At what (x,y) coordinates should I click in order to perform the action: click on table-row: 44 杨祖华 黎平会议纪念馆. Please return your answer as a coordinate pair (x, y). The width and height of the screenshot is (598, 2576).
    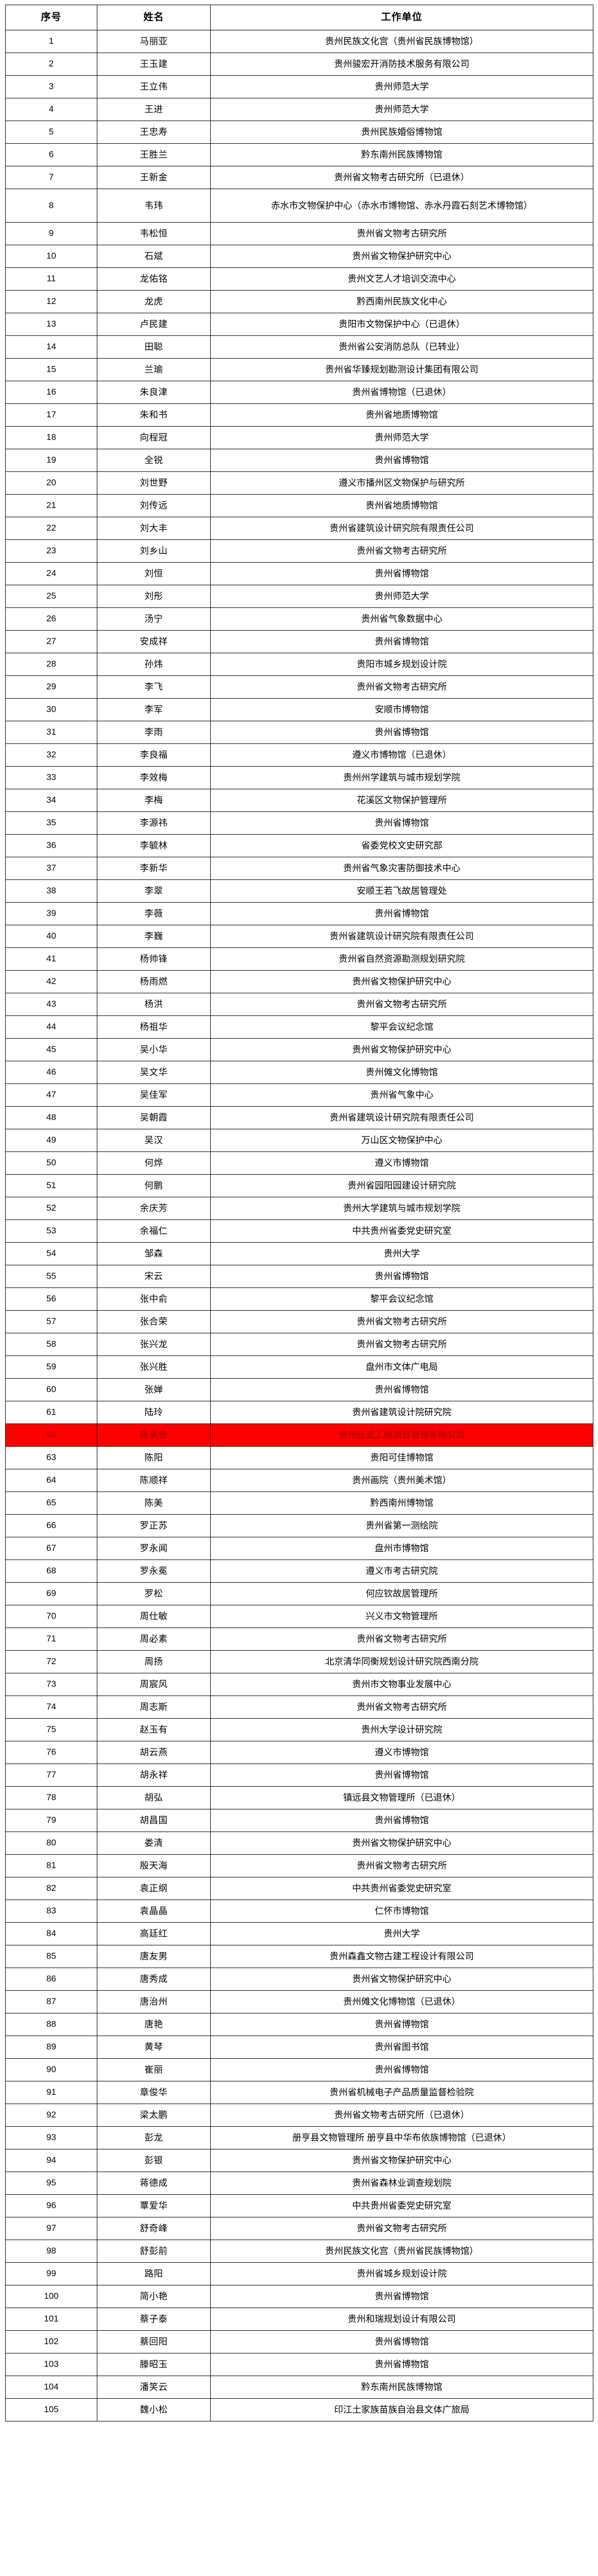
    Looking at the image, I should click on (299, 1027).